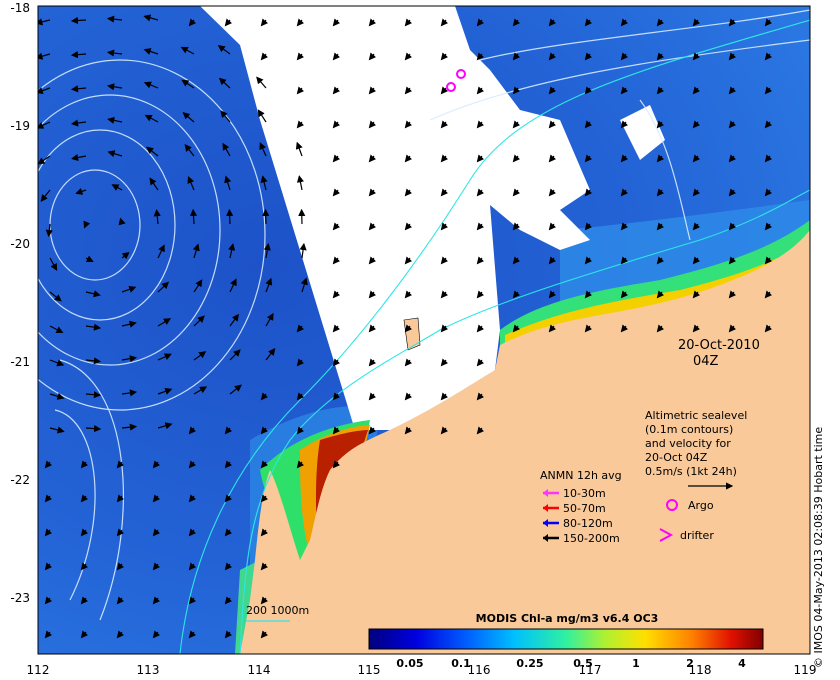  Describe the element at coordinates (583, 663) in the screenshot. I see `colorbar-tick: 0.5` at that location.